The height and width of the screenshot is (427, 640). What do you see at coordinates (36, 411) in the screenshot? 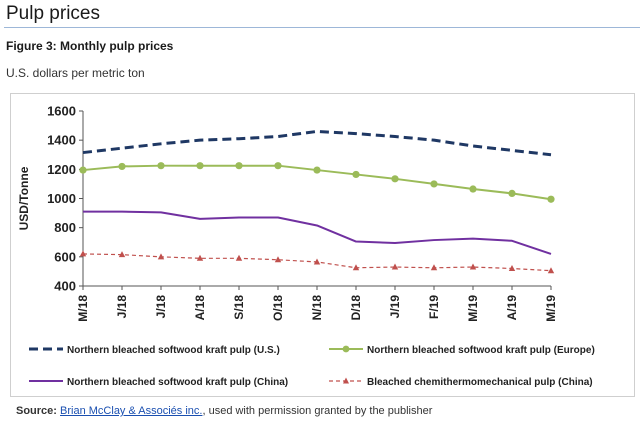
I see `source-label: Source:` at bounding box center [36, 411].